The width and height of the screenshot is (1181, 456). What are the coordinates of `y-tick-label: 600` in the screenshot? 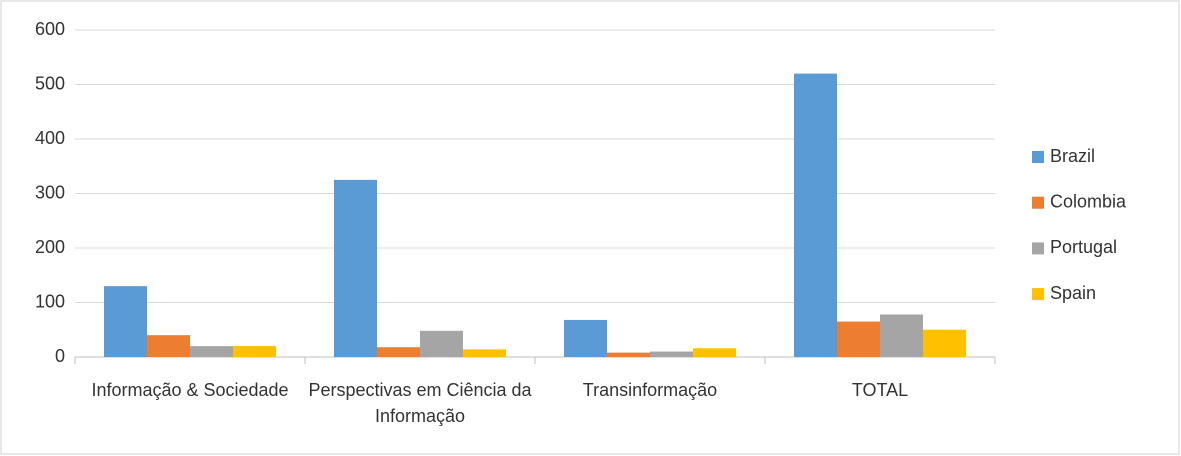 It's located at (50, 29).